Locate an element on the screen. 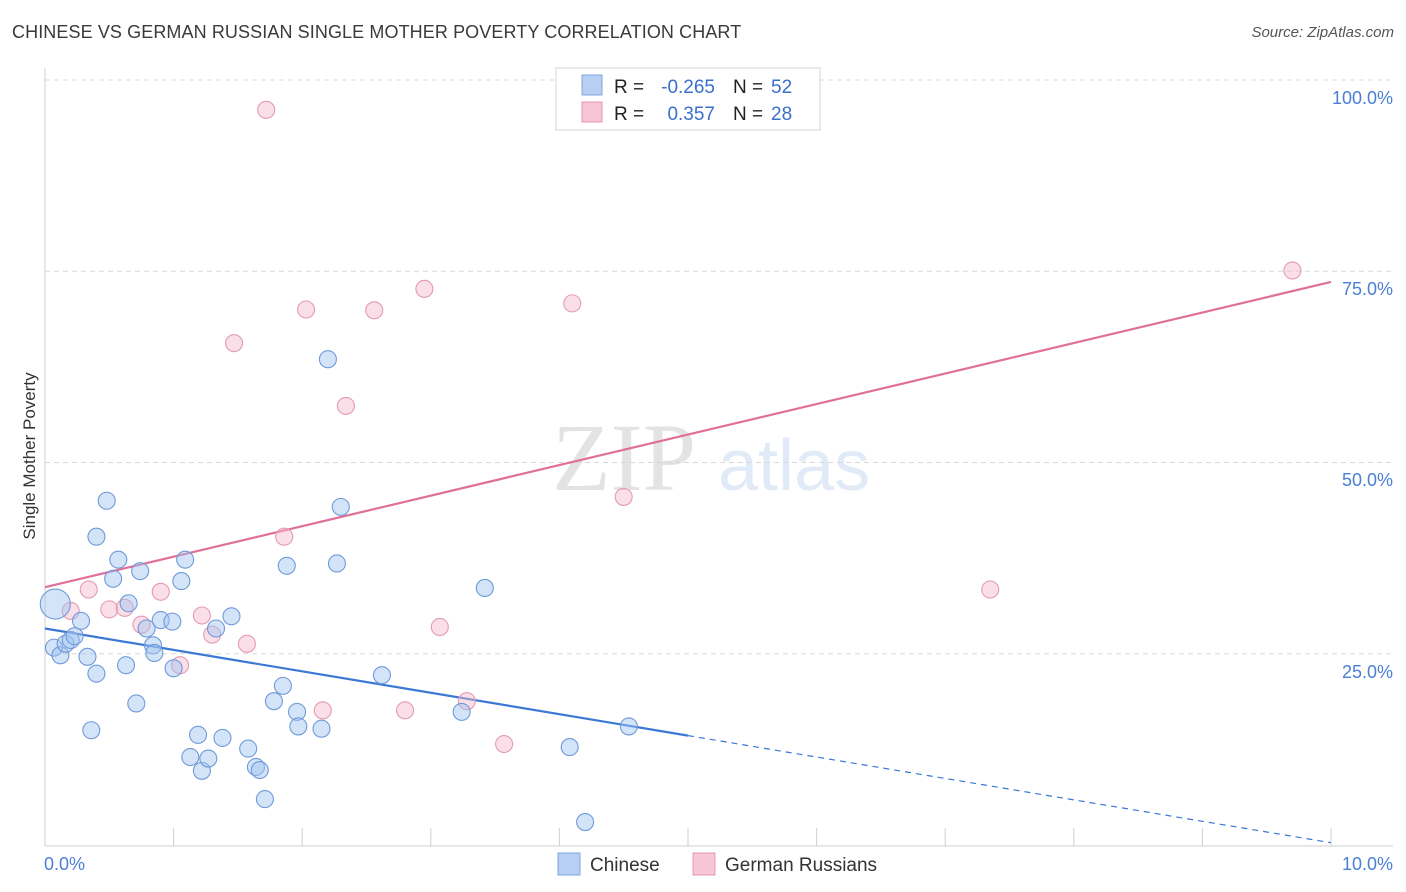  legend-n-value-chinese: 52 is located at coordinates (781, 87).